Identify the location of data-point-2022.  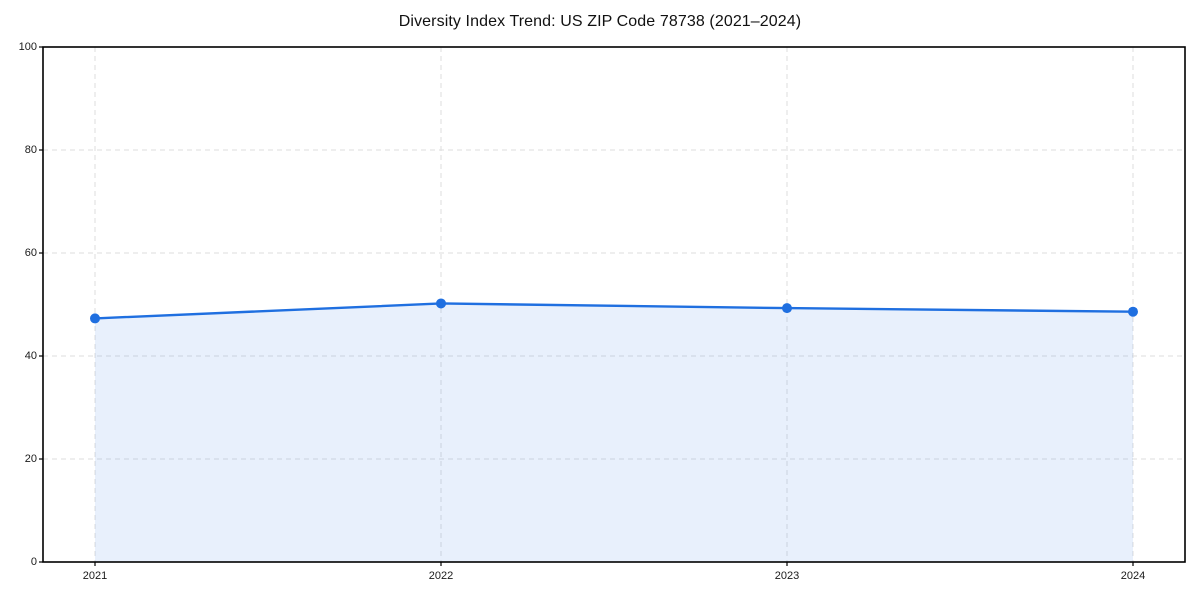
(441, 303).